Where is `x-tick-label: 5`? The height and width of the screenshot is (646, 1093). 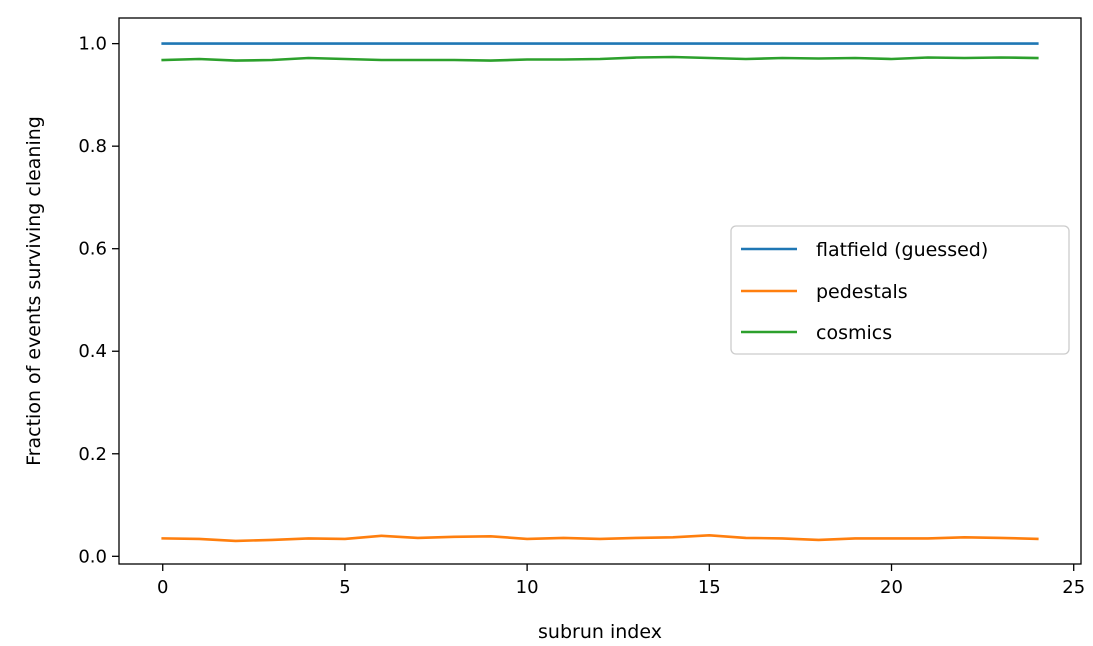
x-tick-label: 5 is located at coordinates (344, 587).